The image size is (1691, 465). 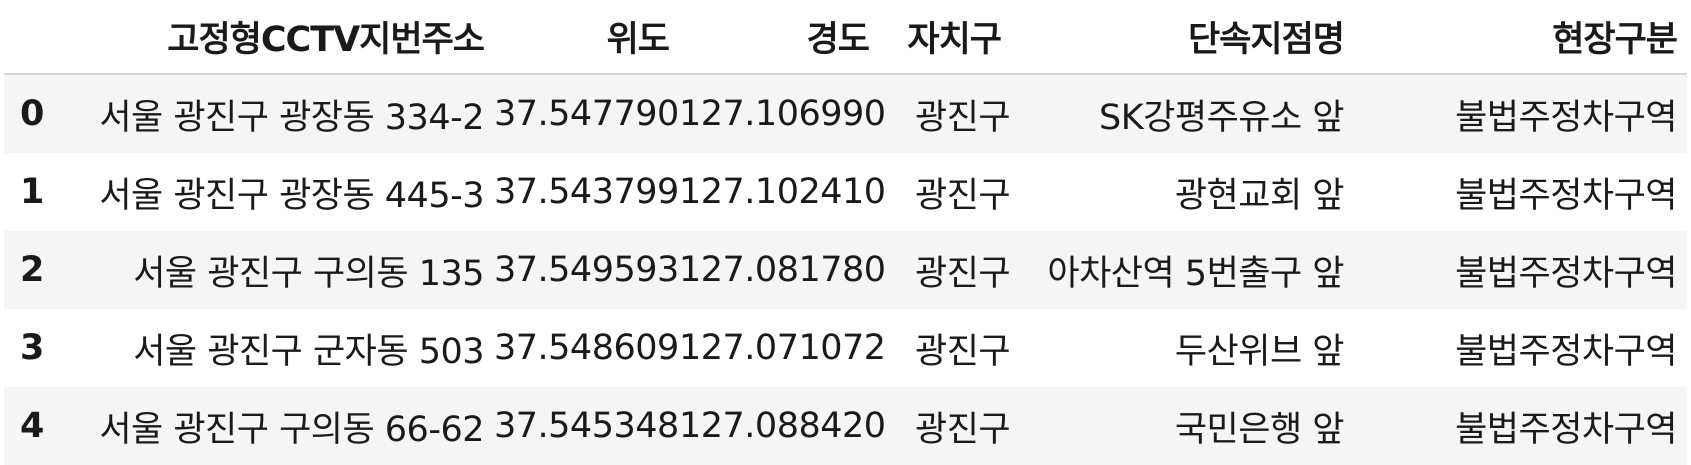 What do you see at coordinates (308, 273) in the screenshot?
I see `cell-address: 서울 광진구 구의동 135` at bounding box center [308, 273].